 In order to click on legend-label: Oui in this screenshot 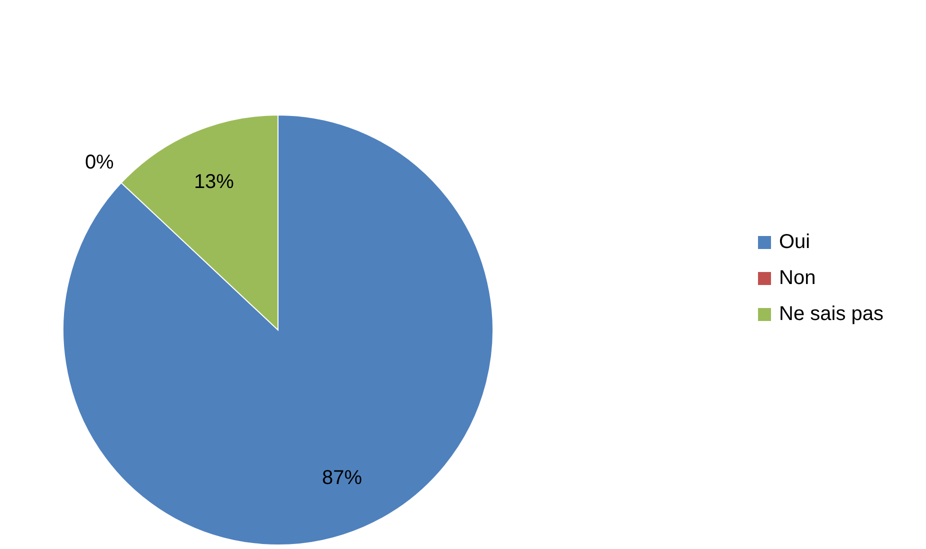, I will do `click(794, 242)`.